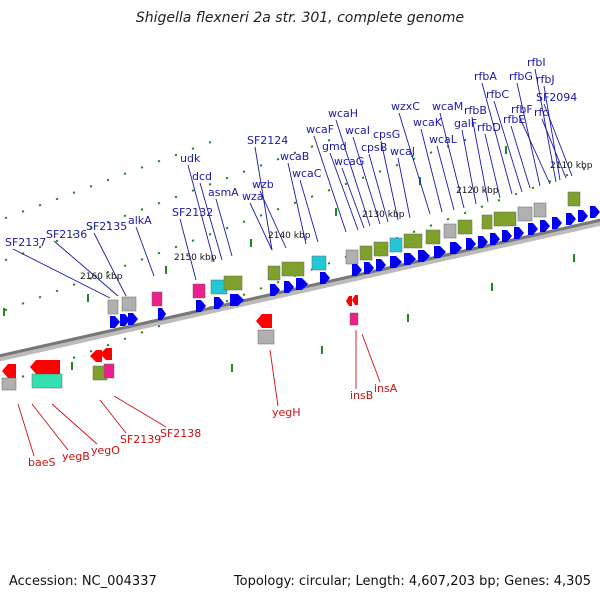  Describe the element at coordinates (83, 581) in the screenshot. I see `accession-text: Accession: NC_004337` at that location.